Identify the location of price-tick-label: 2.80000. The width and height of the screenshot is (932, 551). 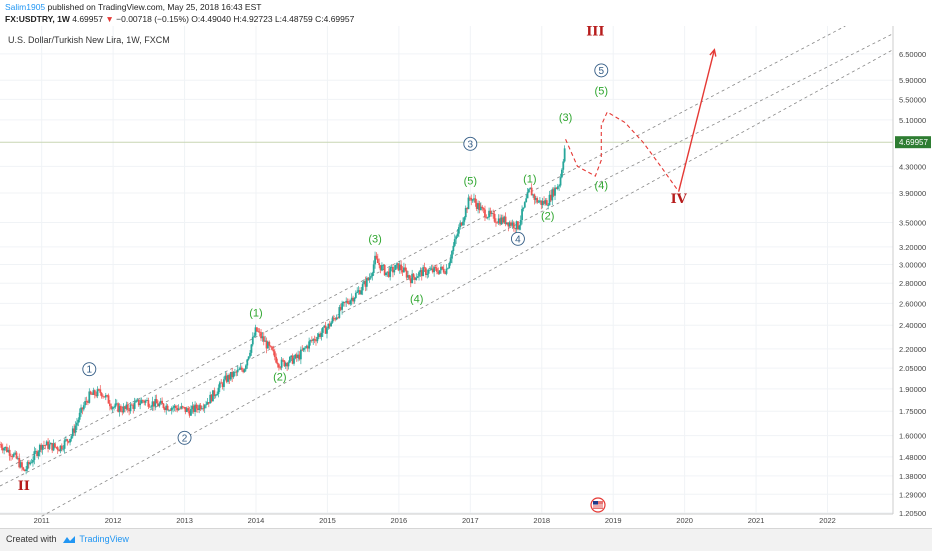
(912, 283).